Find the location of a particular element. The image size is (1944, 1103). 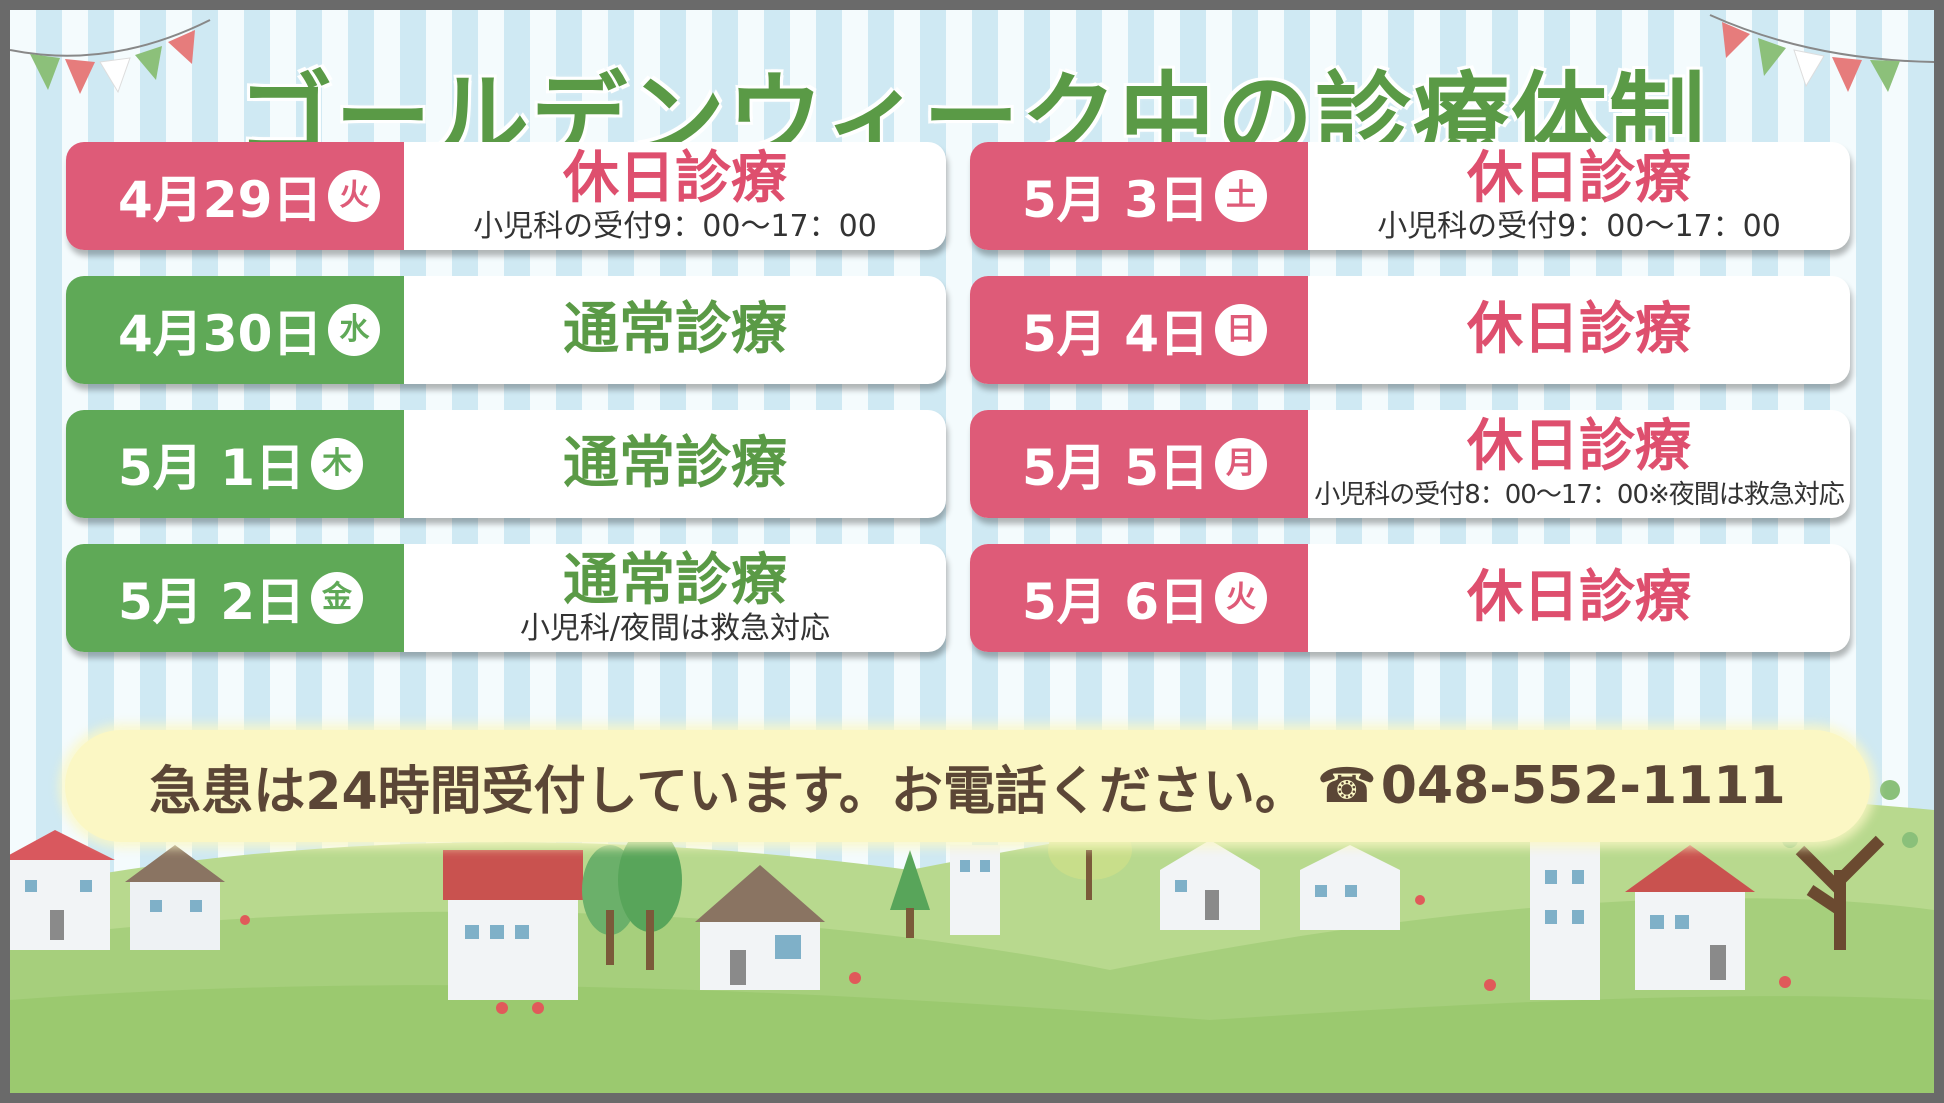

schedule-row: 5月 4日 日 休日診療 is located at coordinates (1410, 330).